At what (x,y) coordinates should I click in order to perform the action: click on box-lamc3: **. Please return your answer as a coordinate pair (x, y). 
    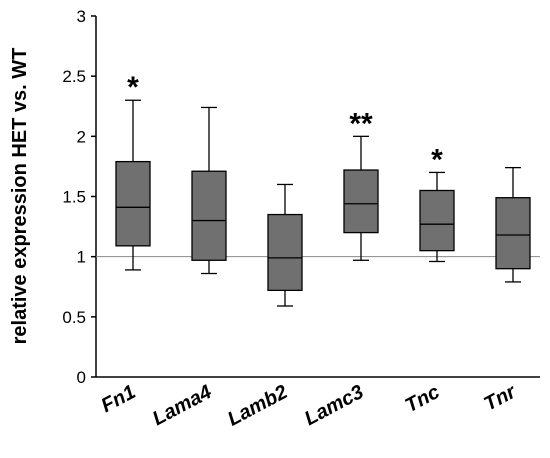
    Looking at the image, I should click on (361, 184).